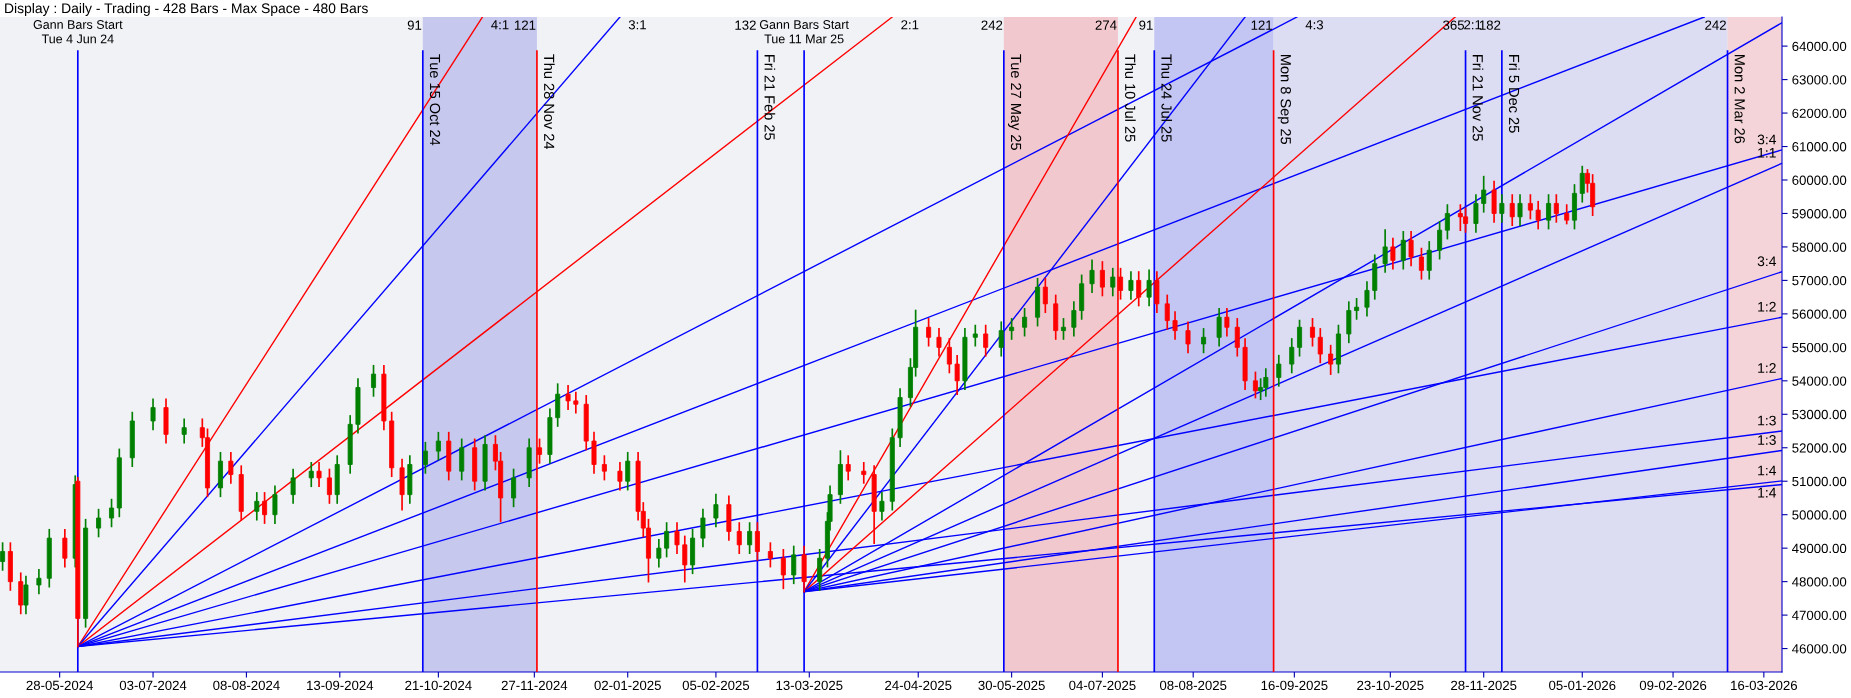  What do you see at coordinates (1284, 100) in the screenshot?
I see `ref-line-label: Mon 8 Sep 25` at bounding box center [1284, 100].